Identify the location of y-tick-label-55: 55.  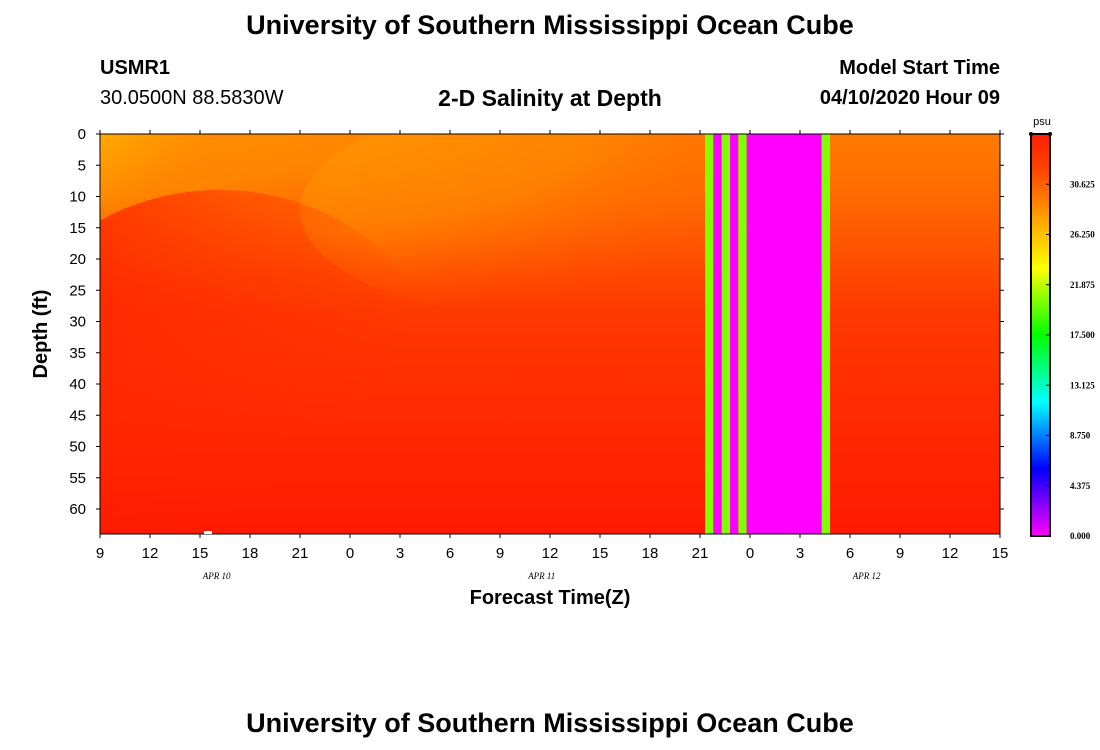
(77, 478).